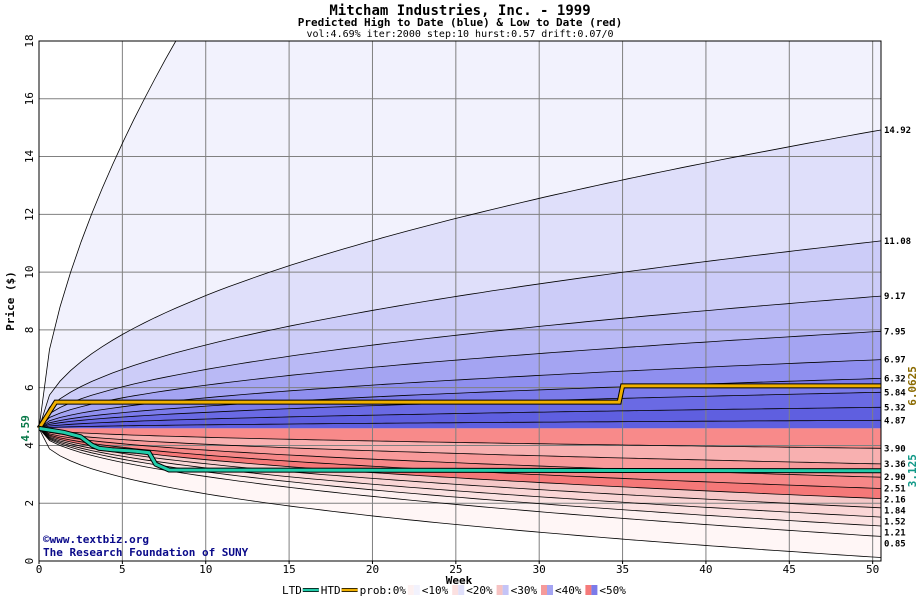  I want to click on y-tick-label: 12, so click(29, 214).